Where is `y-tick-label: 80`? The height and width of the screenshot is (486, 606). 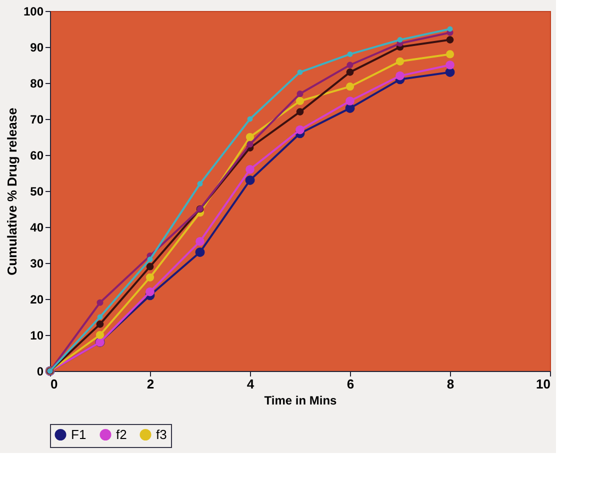 y-tick-label: 80 is located at coordinates (37, 83).